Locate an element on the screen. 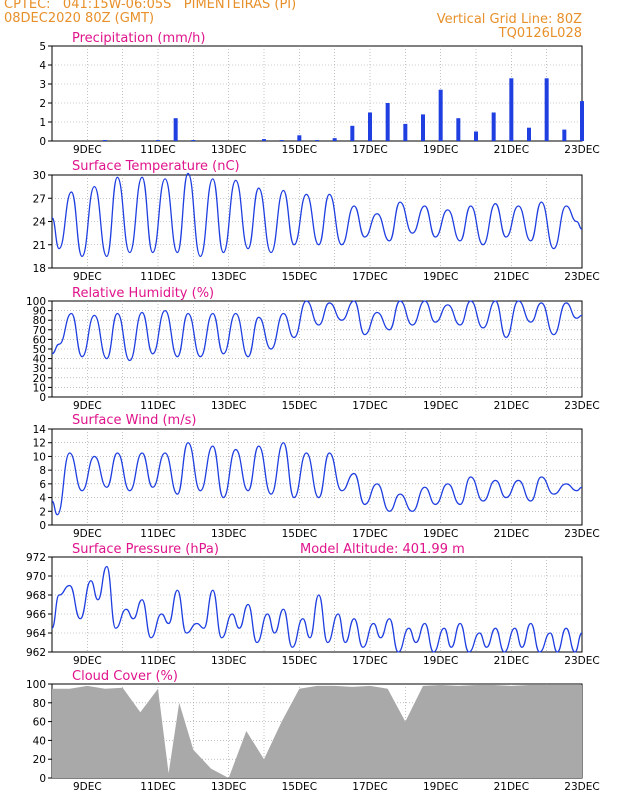 This screenshot has width=618, height=800. date-header: 08DEC2020 80Z (GMT) is located at coordinates (79, 18).